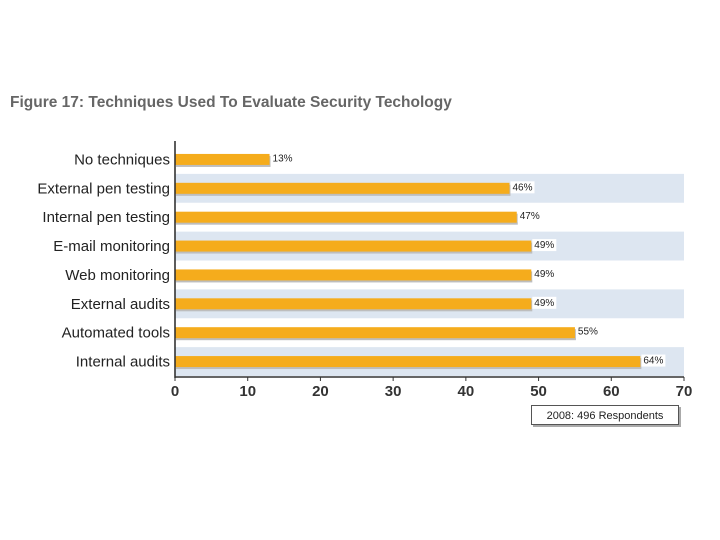 This screenshot has width=720, height=540. What do you see at coordinates (466, 391) in the screenshot?
I see `x-tick-label: 40` at bounding box center [466, 391].